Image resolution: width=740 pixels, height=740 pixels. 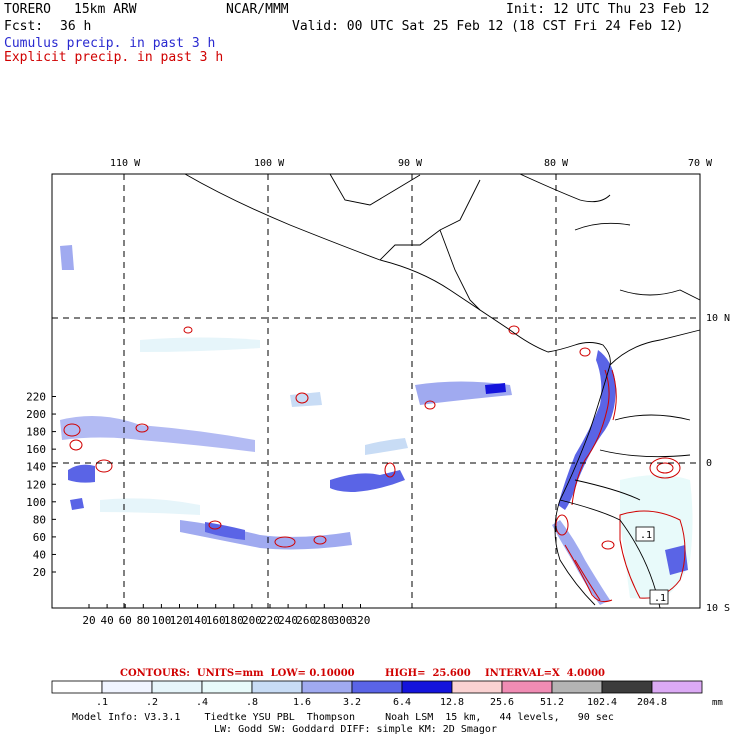 I want to click on x-tick-label: 140, so click(x=198, y=620).